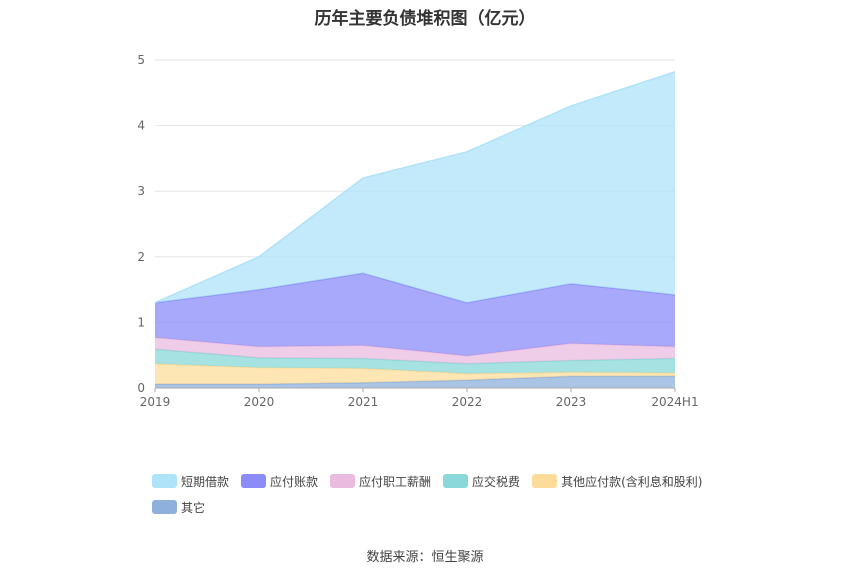 This screenshot has width=850, height=575. Describe the element at coordinates (205, 481) in the screenshot. I see `legend-label: 短期借款` at that location.